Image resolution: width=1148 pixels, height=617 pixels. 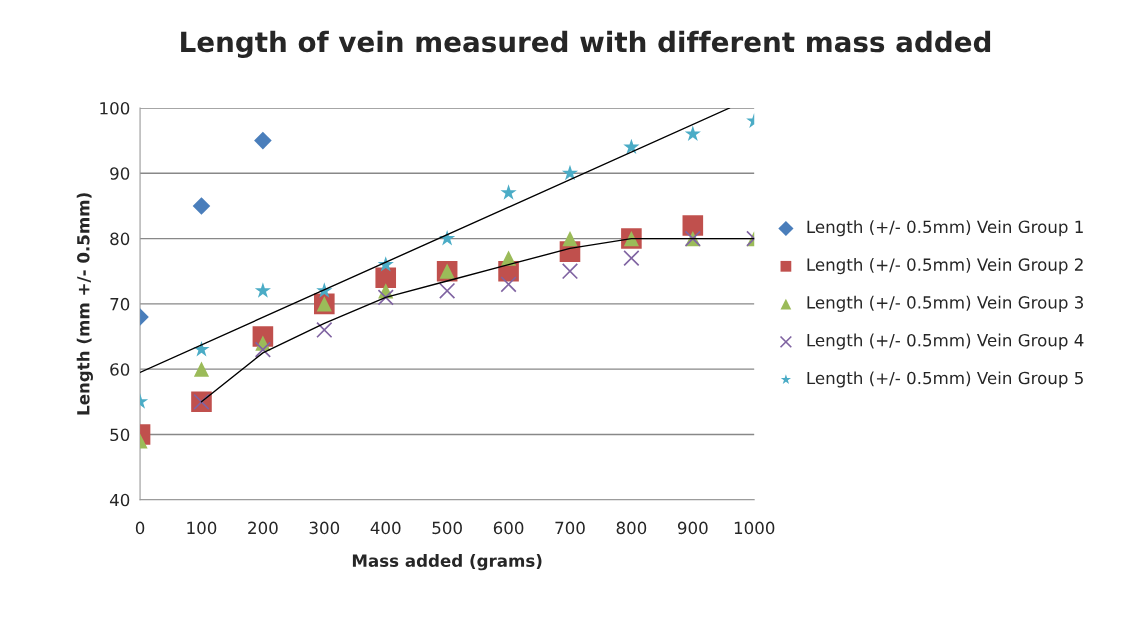 I want to click on x-tick-label: 200, so click(x=263, y=528).